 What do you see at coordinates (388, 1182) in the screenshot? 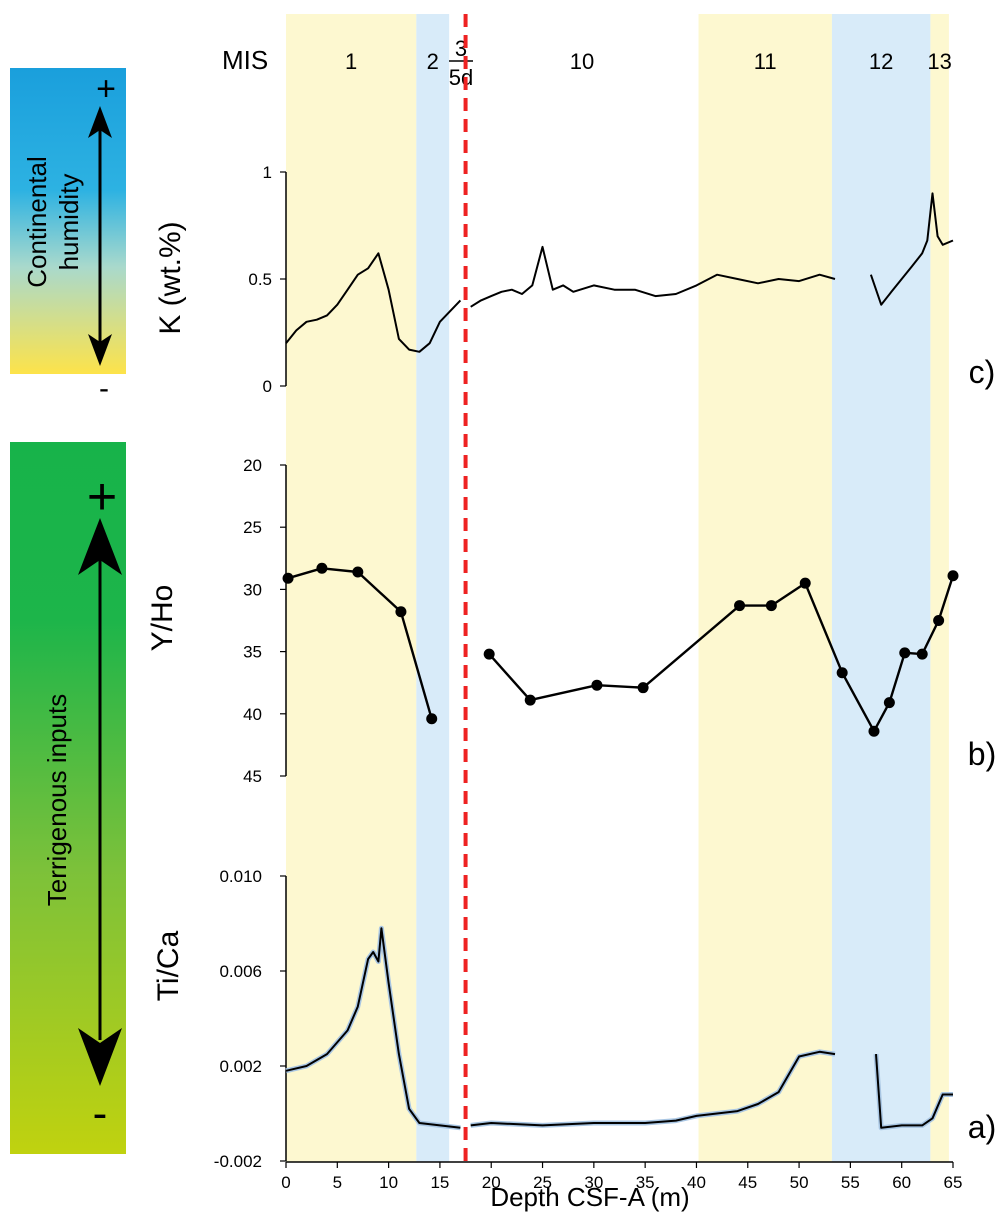
I see `x-tick-label: 10` at bounding box center [388, 1182].